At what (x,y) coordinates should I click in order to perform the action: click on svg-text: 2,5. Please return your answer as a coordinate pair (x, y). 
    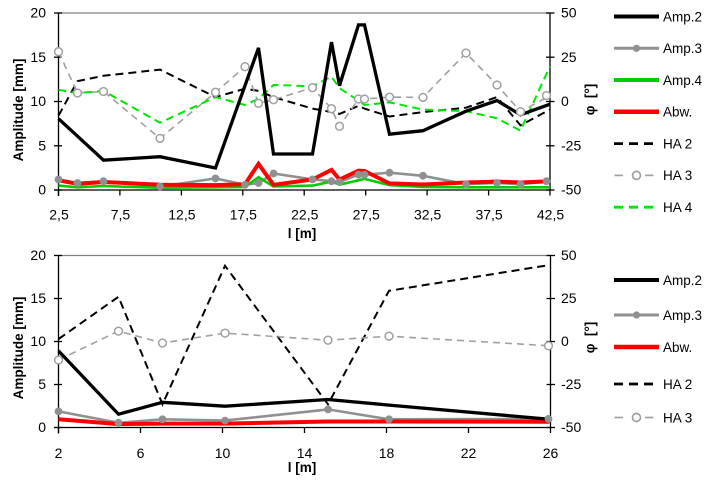
    Looking at the image, I should click on (59, 214).